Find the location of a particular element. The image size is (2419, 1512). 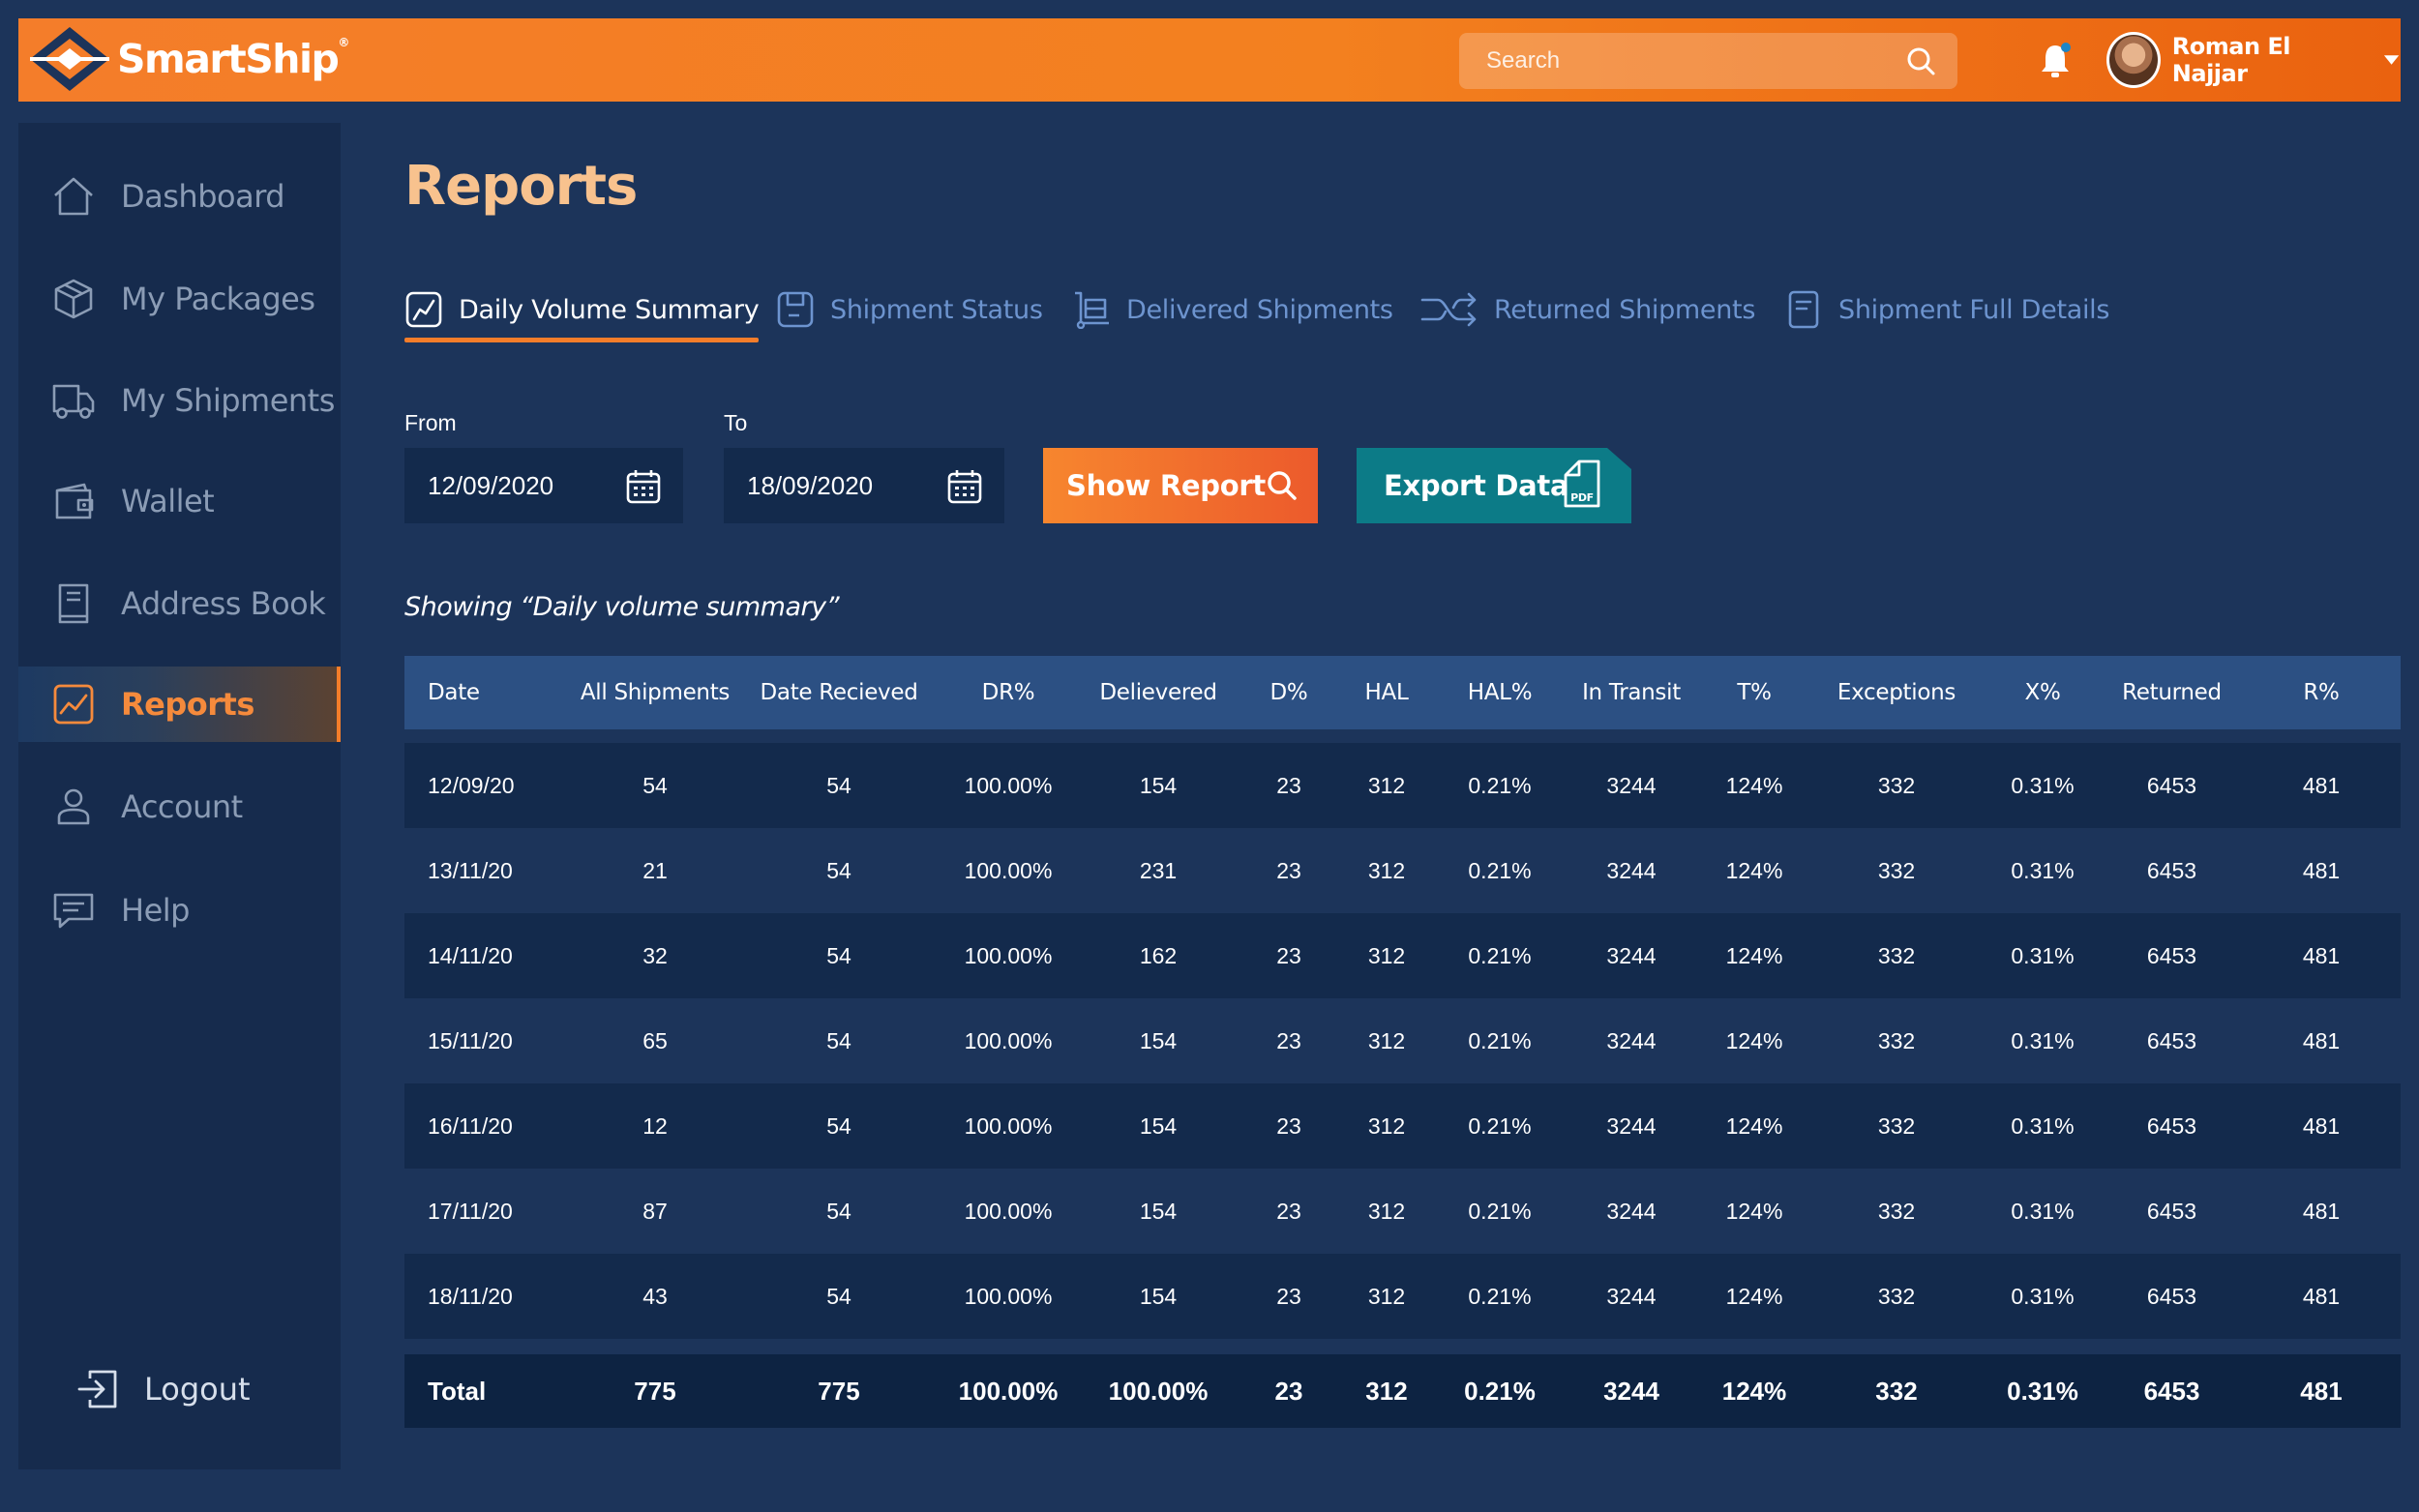

tab-delivered-shipments: Delivered Shipments is located at coordinates (1232, 310).